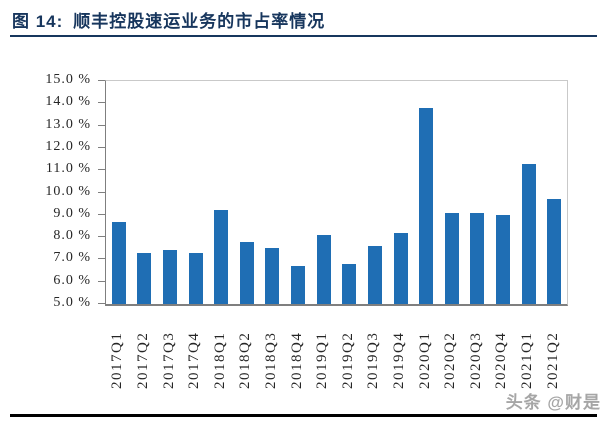  I want to click on x-slot: 2017Q1, so click(118, 349).